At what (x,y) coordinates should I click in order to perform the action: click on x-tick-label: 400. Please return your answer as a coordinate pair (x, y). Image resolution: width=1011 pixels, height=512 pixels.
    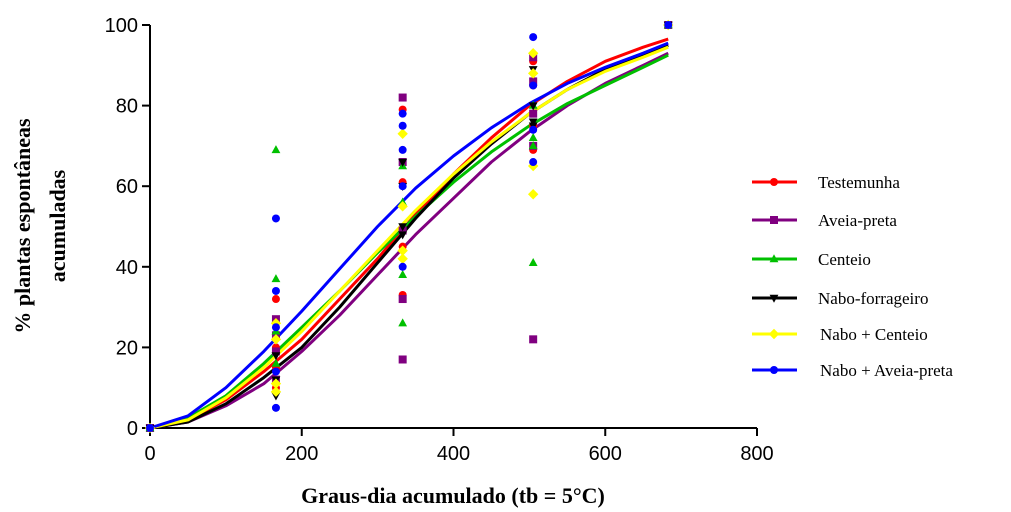
    Looking at the image, I should click on (453, 454).